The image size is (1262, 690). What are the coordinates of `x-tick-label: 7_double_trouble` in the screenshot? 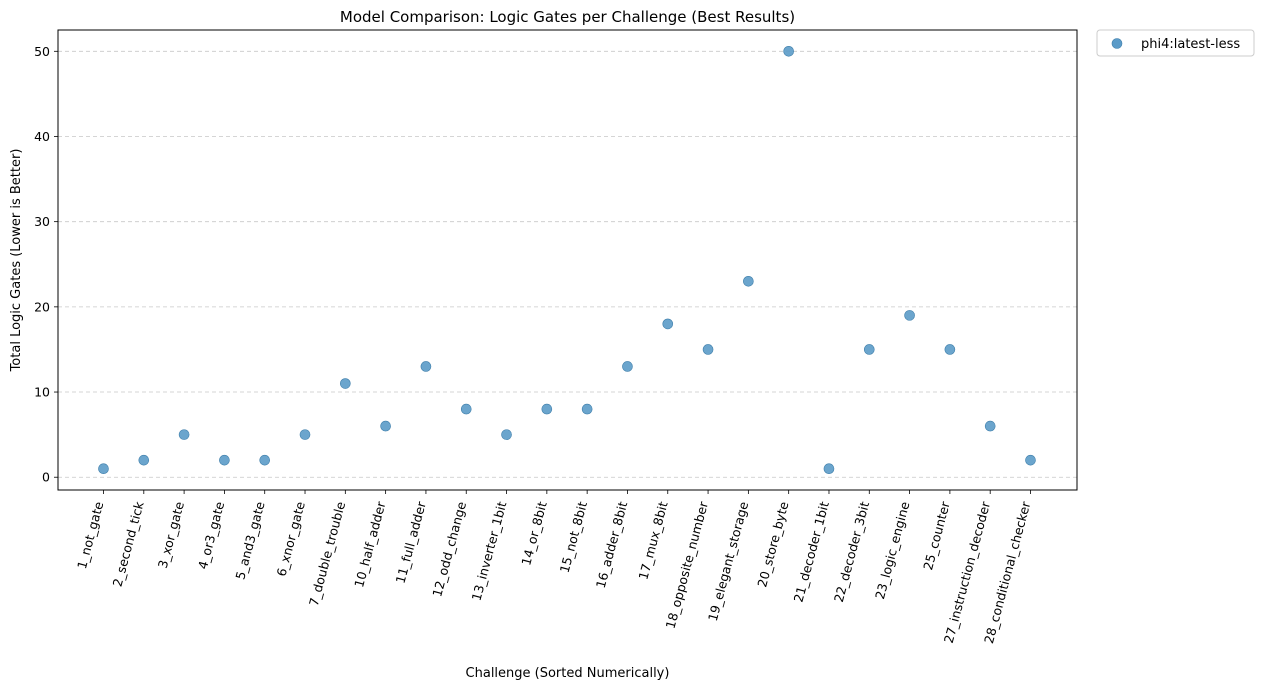 It's located at (327, 554).